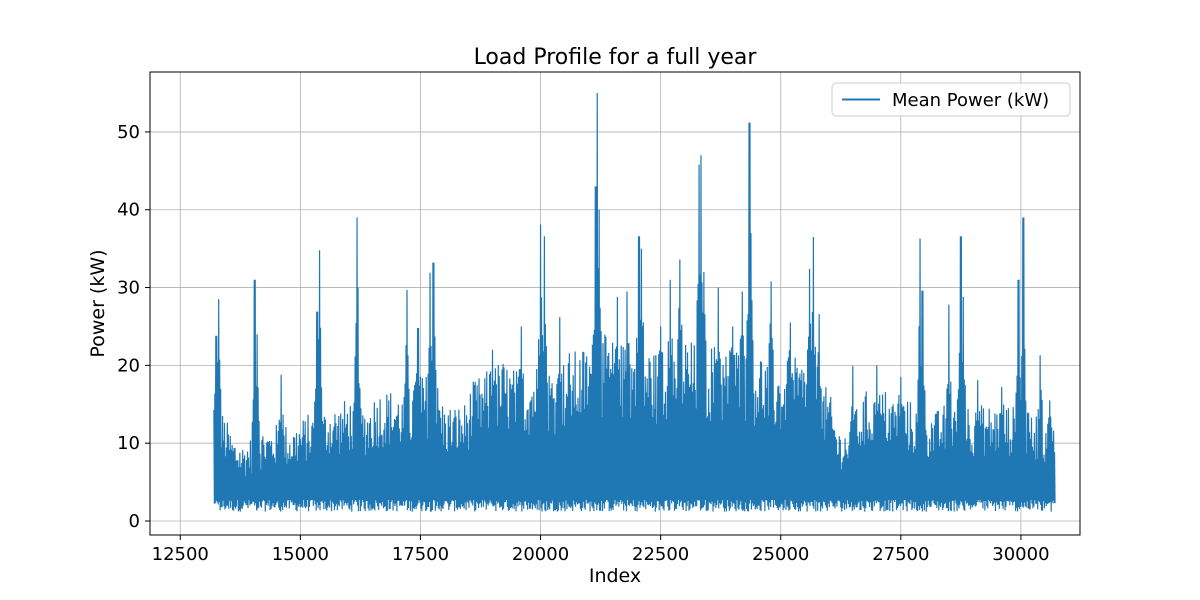 The image size is (1200, 600). What do you see at coordinates (128, 132) in the screenshot?
I see `y-tick-label: 50` at bounding box center [128, 132].